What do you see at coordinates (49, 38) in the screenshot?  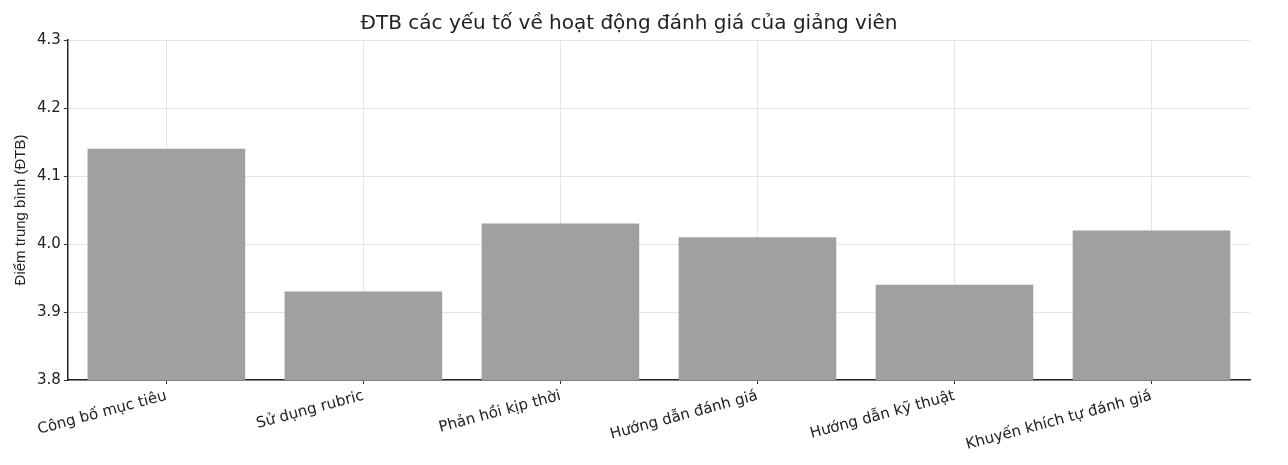 I see `y-tick-label: 4.3` at bounding box center [49, 38].